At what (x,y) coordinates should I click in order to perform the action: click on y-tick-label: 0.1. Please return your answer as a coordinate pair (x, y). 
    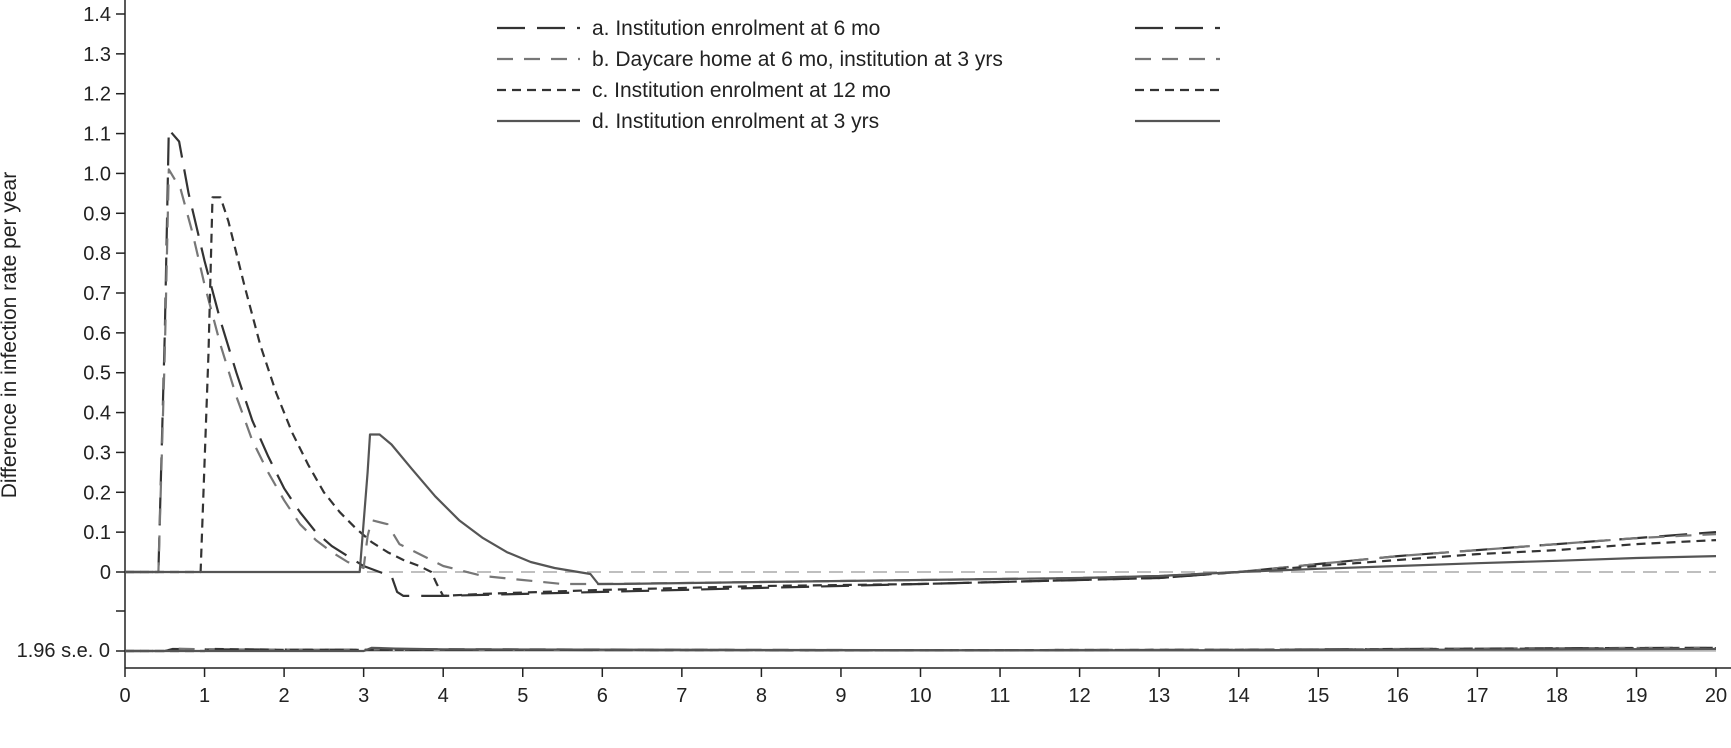
    Looking at the image, I should click on (97, 533).